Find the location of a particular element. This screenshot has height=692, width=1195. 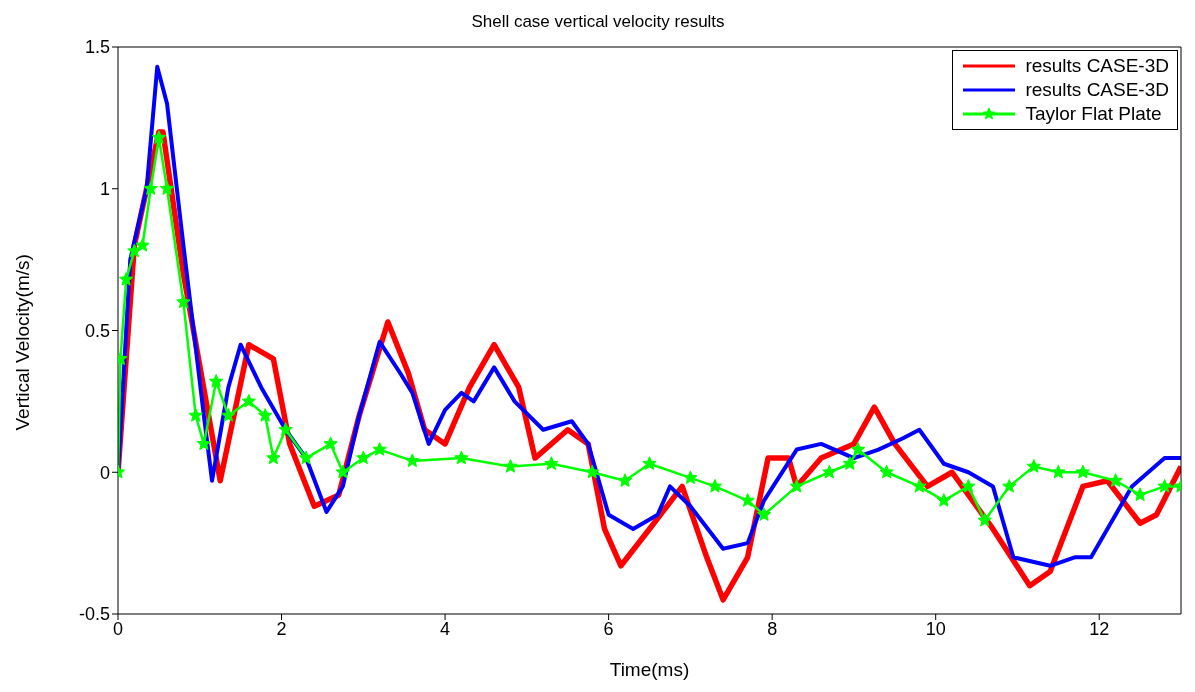

legend-label: Taylor Flat Plate is located at coordinates (1093, 114).